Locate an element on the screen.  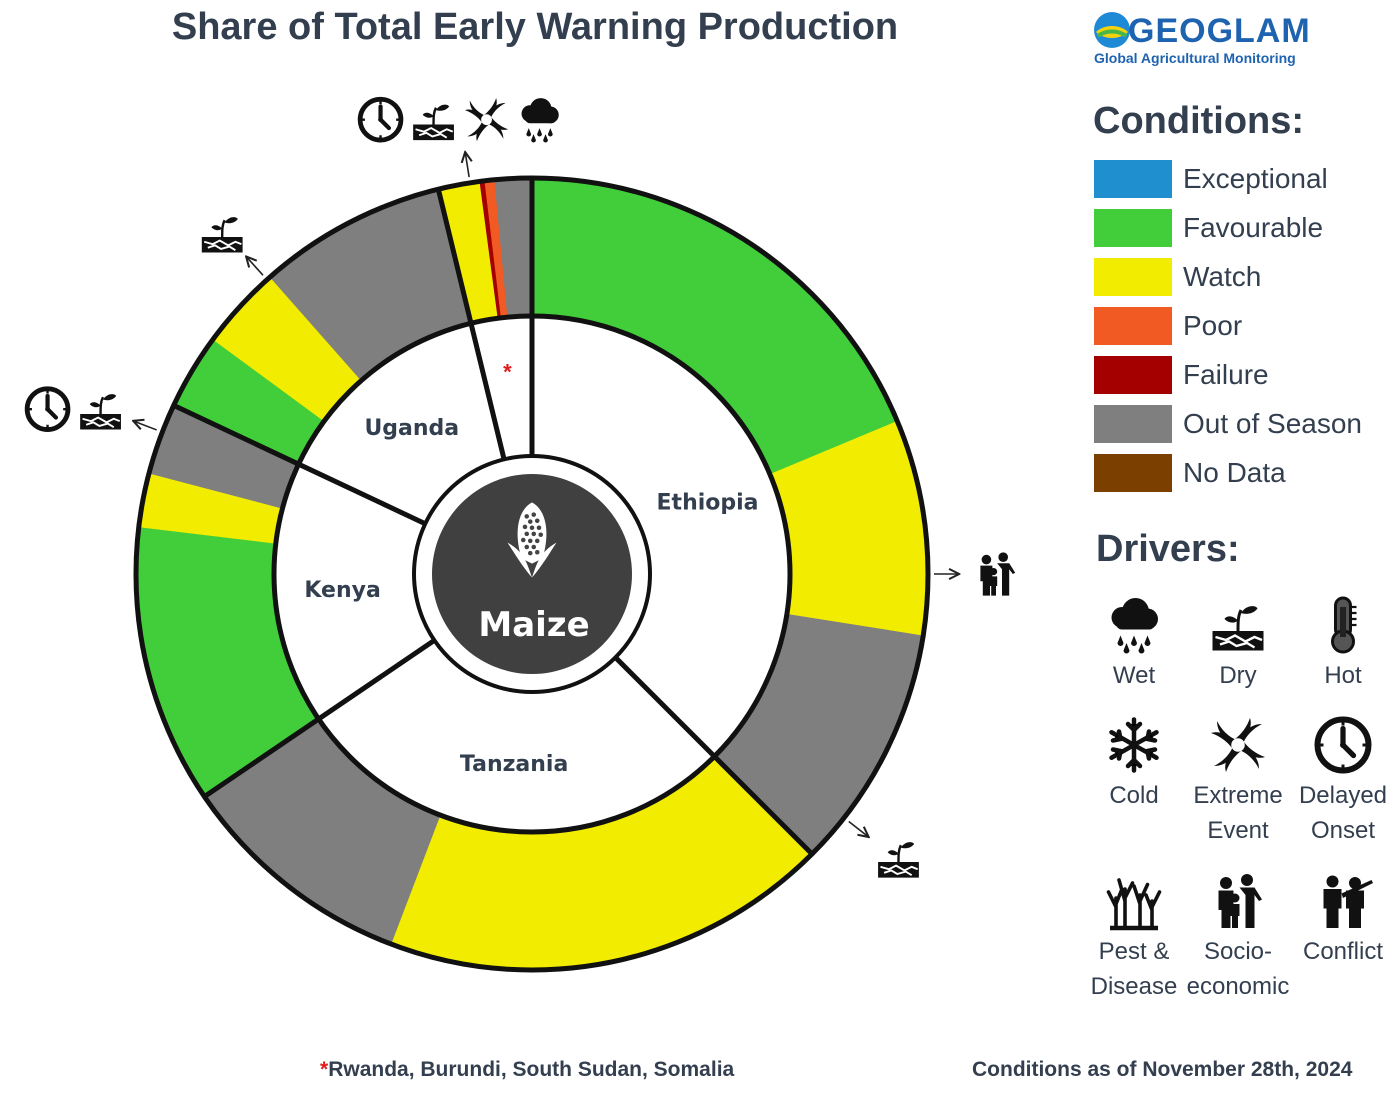
footnote-text: Rwanda, Burundi, South Sudan, Somalia is located at coordinates (531, 1069).